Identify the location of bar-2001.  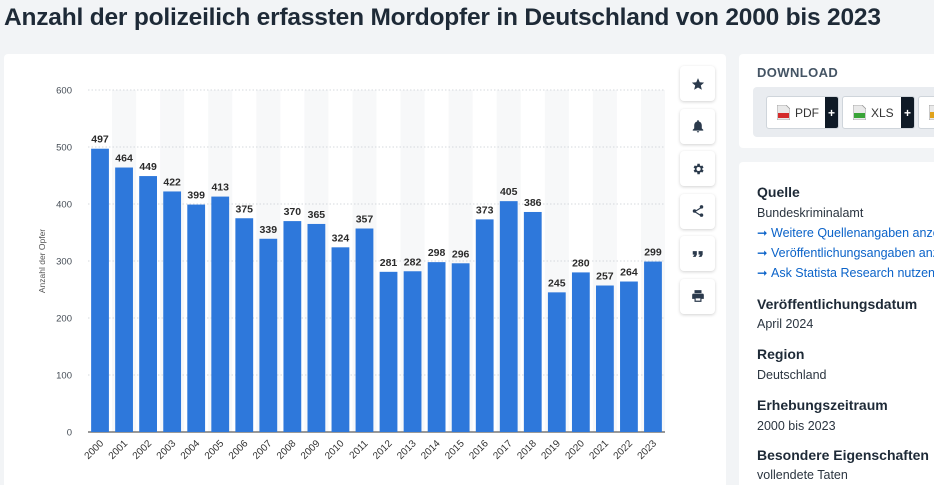
(124, 299).